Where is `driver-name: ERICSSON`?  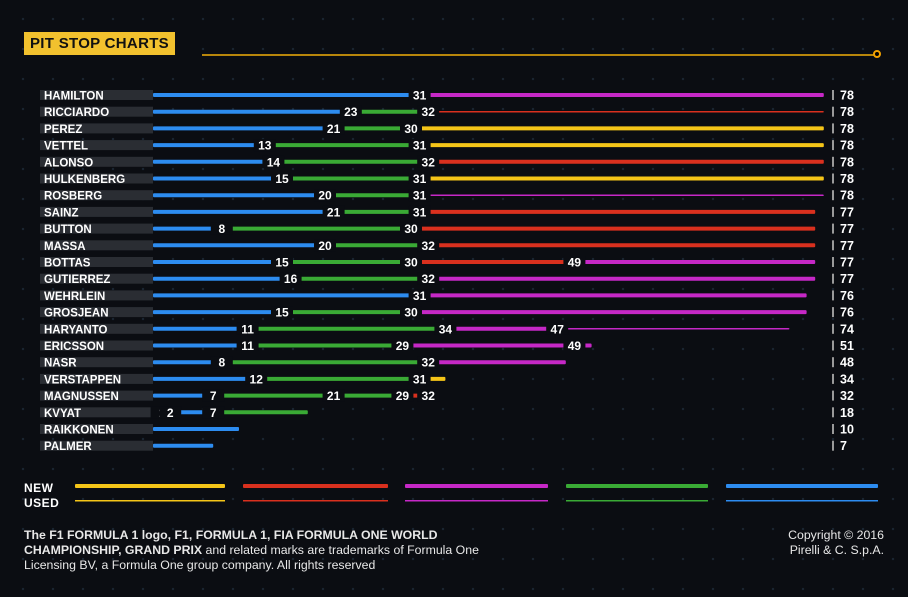
driver-name: ERICSSON is located at coordinates (74, 347).